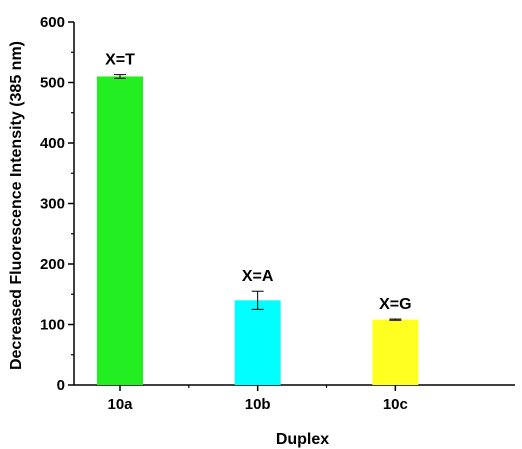 This screenshot has height=449, width=522. I want to click on y-tick-label: 500, so click(52, 83).